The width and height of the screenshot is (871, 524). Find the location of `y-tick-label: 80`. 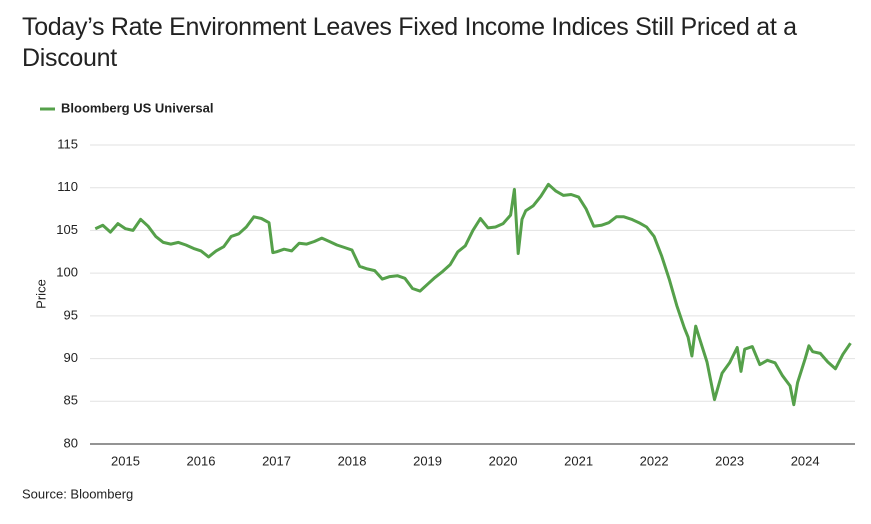

y-tick-label: 80 is located at coordinates (71, 442).